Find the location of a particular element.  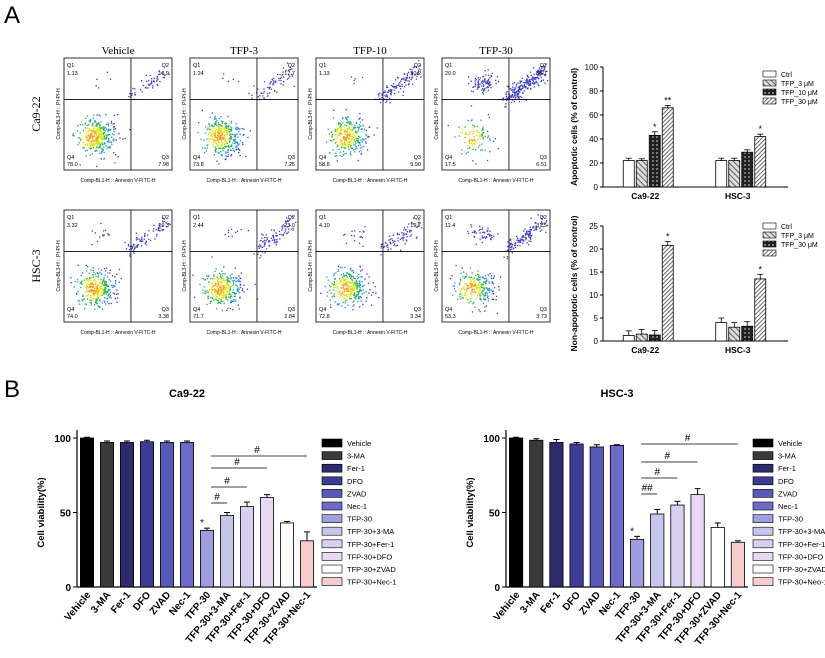

legend-label: TFP-30+Nec-1 is located at coordinates (371, 582).